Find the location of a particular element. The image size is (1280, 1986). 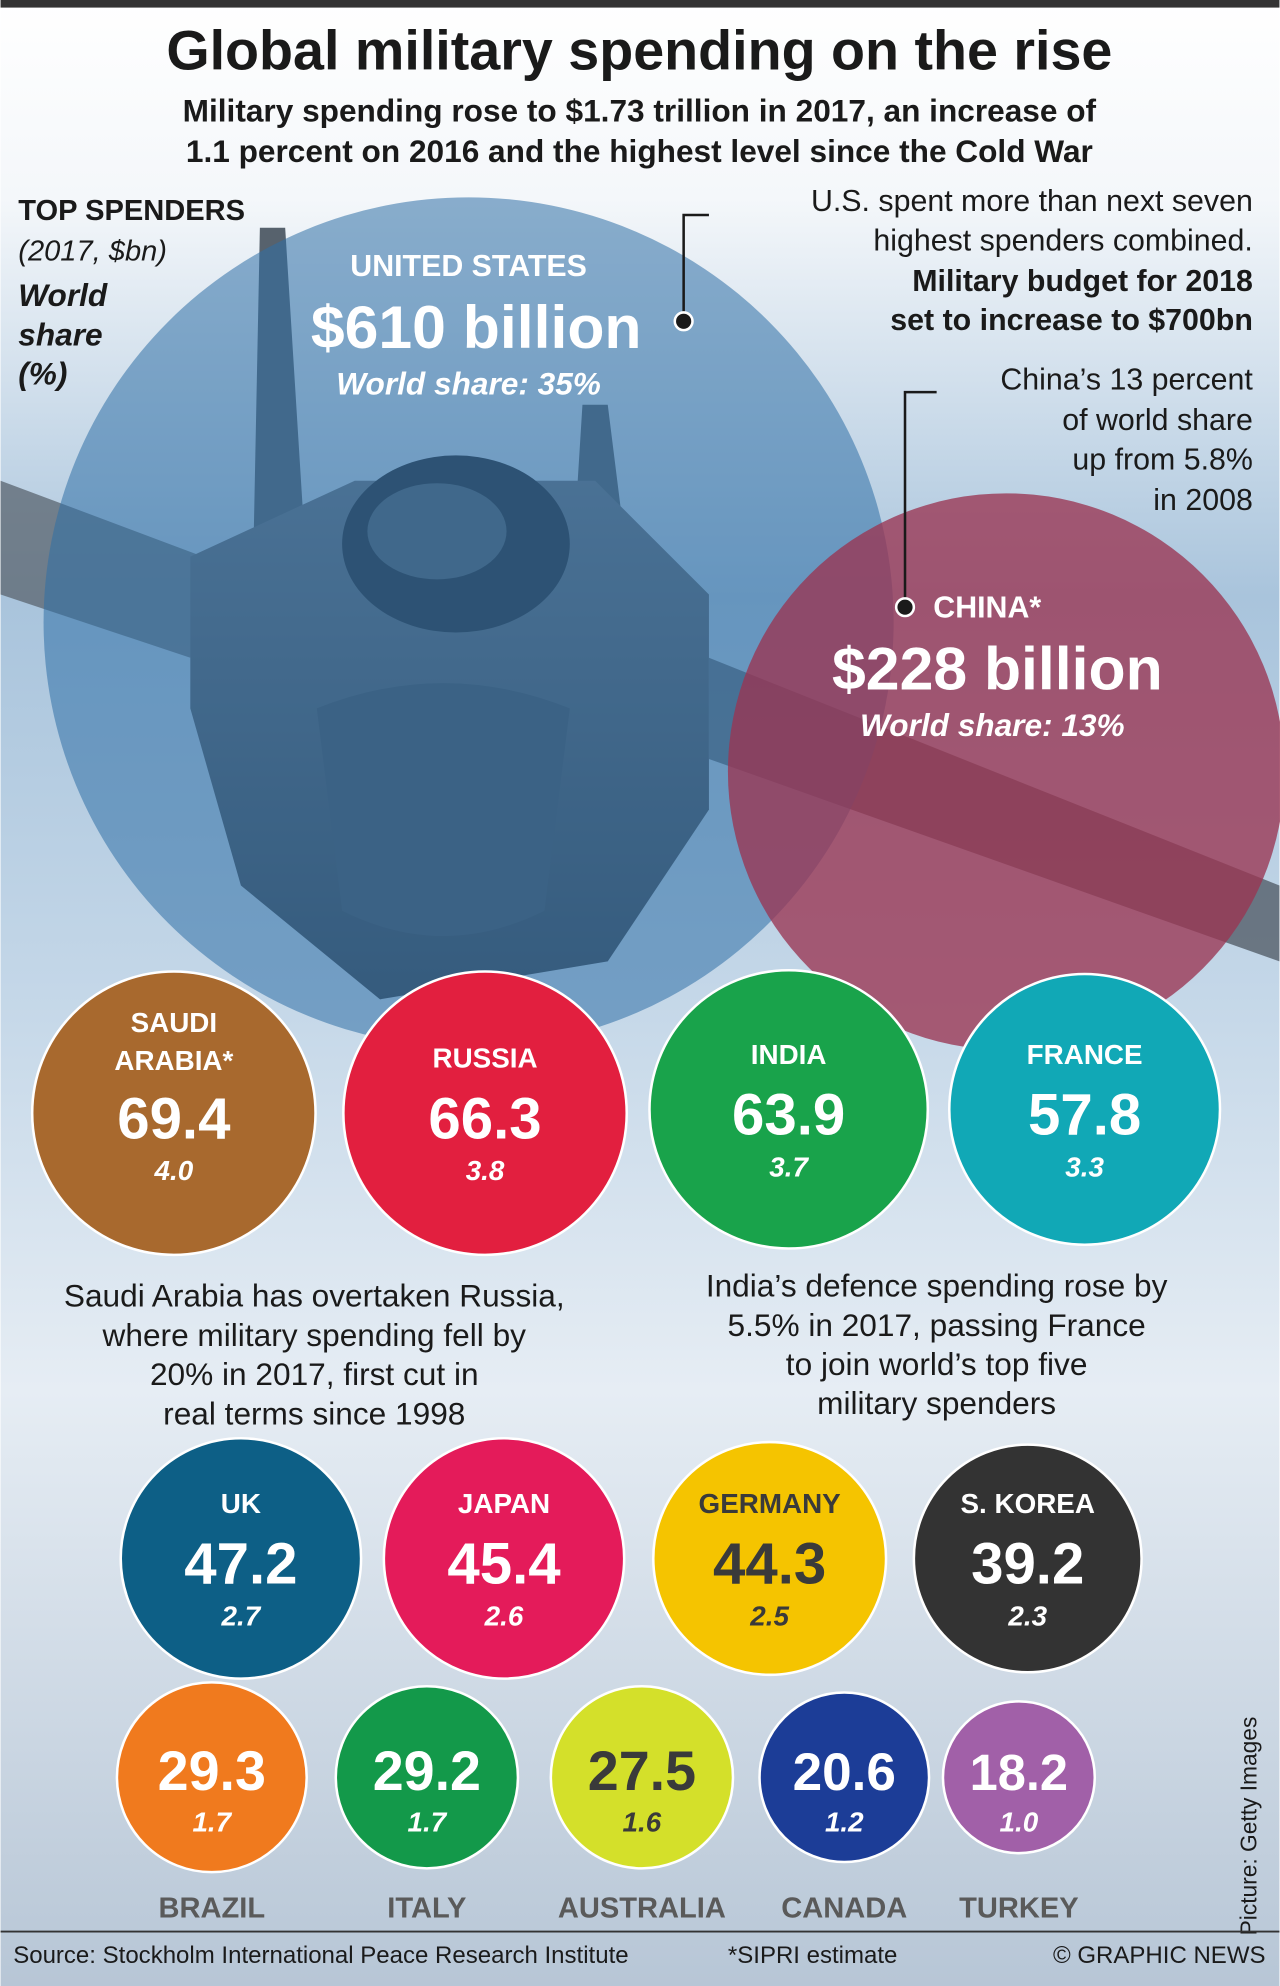

note: where military spending fell by is located at coordinates (314, 1335).